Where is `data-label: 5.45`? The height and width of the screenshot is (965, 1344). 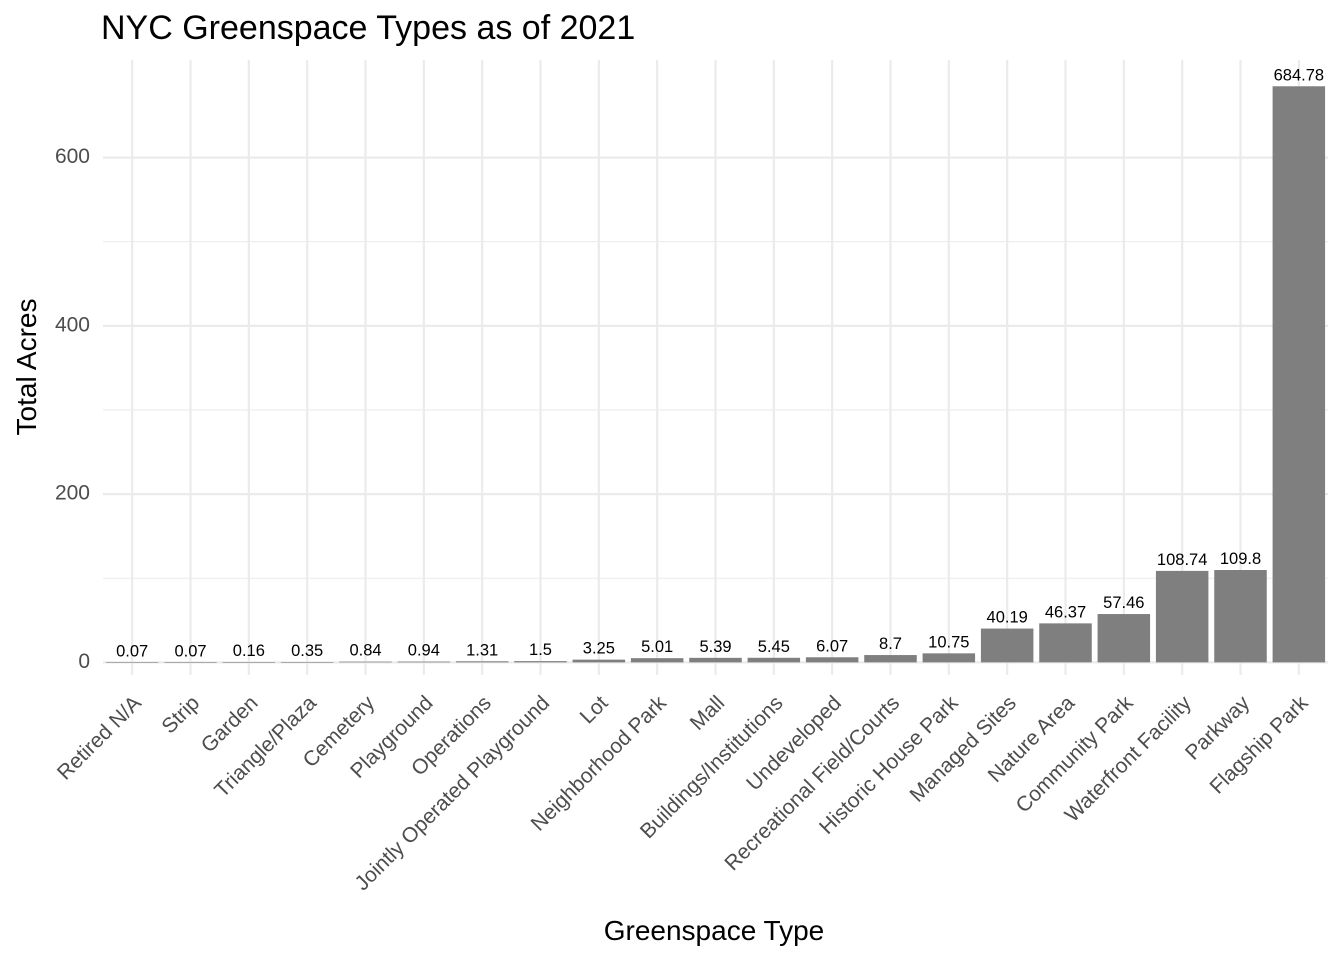
data-label: 5.45 is located at coordinates (774, 647).